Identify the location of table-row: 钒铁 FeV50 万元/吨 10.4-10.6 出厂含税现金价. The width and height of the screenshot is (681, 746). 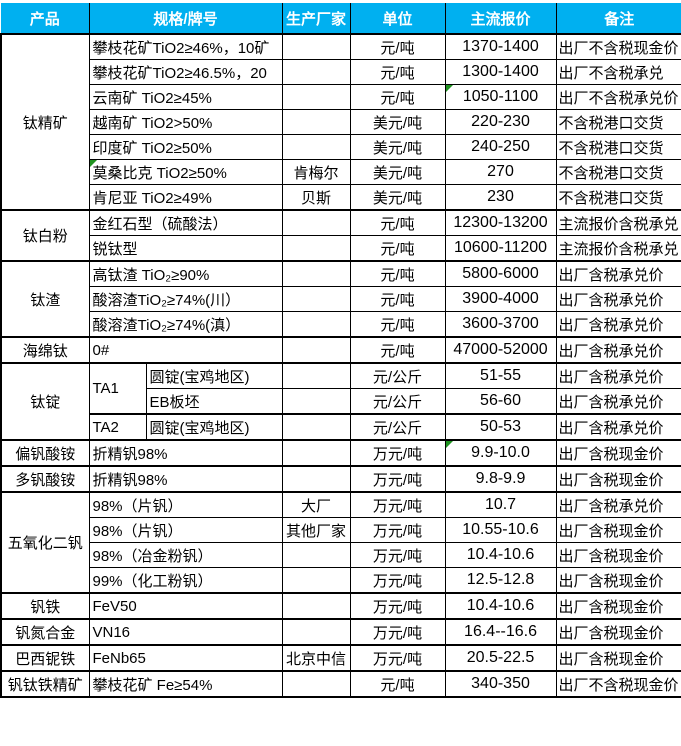
(340, 606).